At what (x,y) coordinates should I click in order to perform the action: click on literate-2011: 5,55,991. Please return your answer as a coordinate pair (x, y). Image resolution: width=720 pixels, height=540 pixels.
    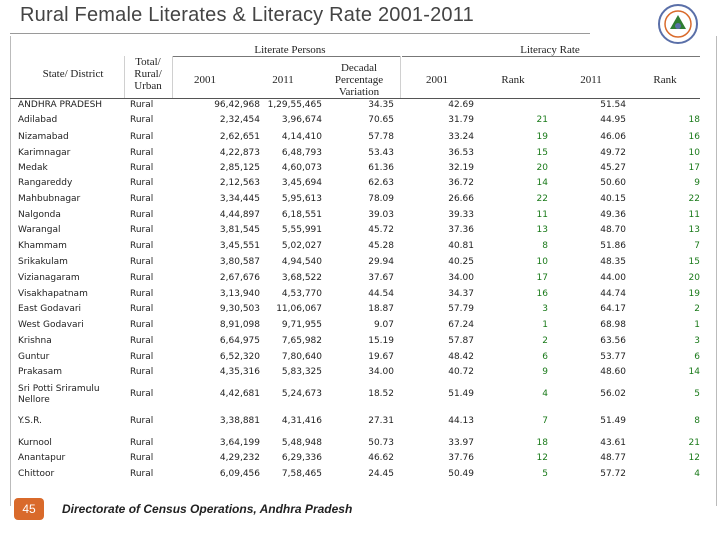
    Looking at the image, I should click on (301, 230).